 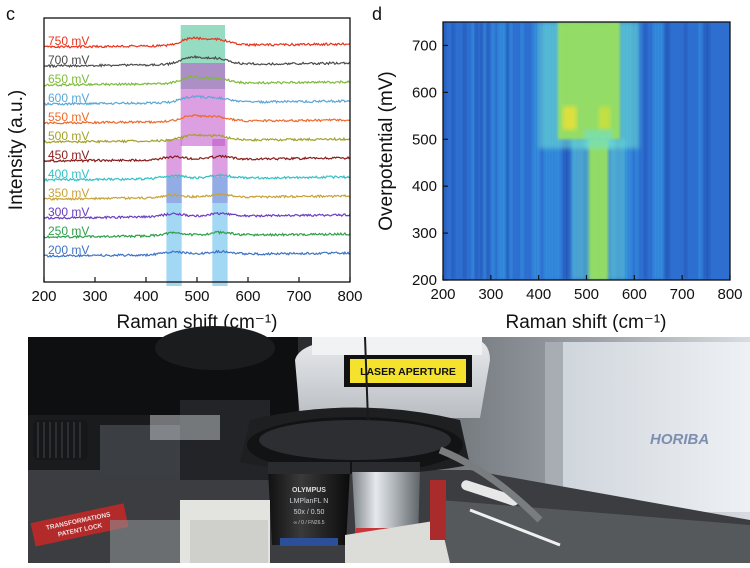 What do you see at coordinates (79, 525) in the screenshot?
I see `warning-sticker` at bounding box center [79, 525].